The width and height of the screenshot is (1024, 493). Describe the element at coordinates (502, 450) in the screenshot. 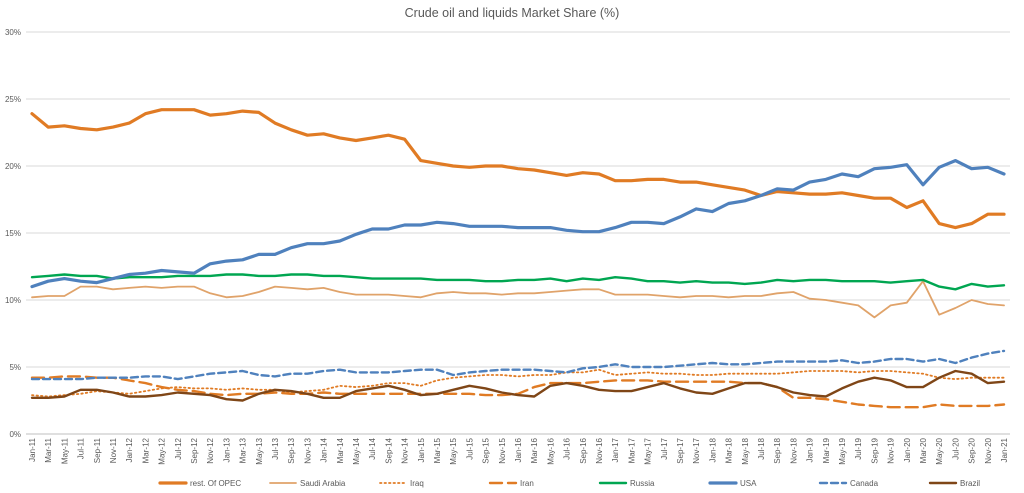

I see `x-tick-label: Nov-15` at that location.